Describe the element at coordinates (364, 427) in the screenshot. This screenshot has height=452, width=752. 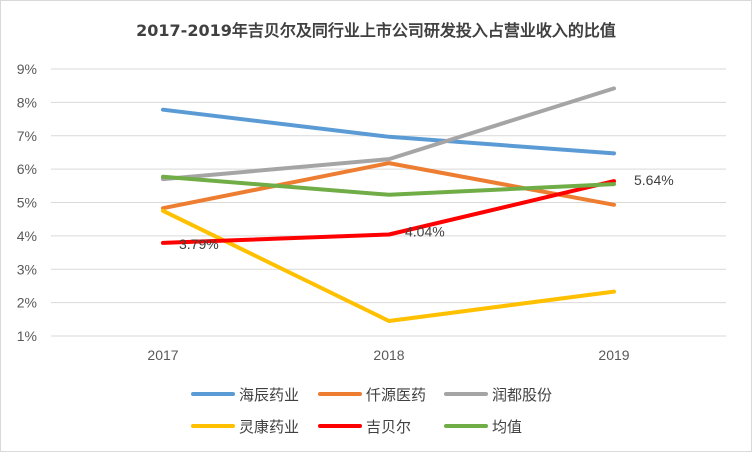
I see `legend-item: 吉贝尔` at that location.